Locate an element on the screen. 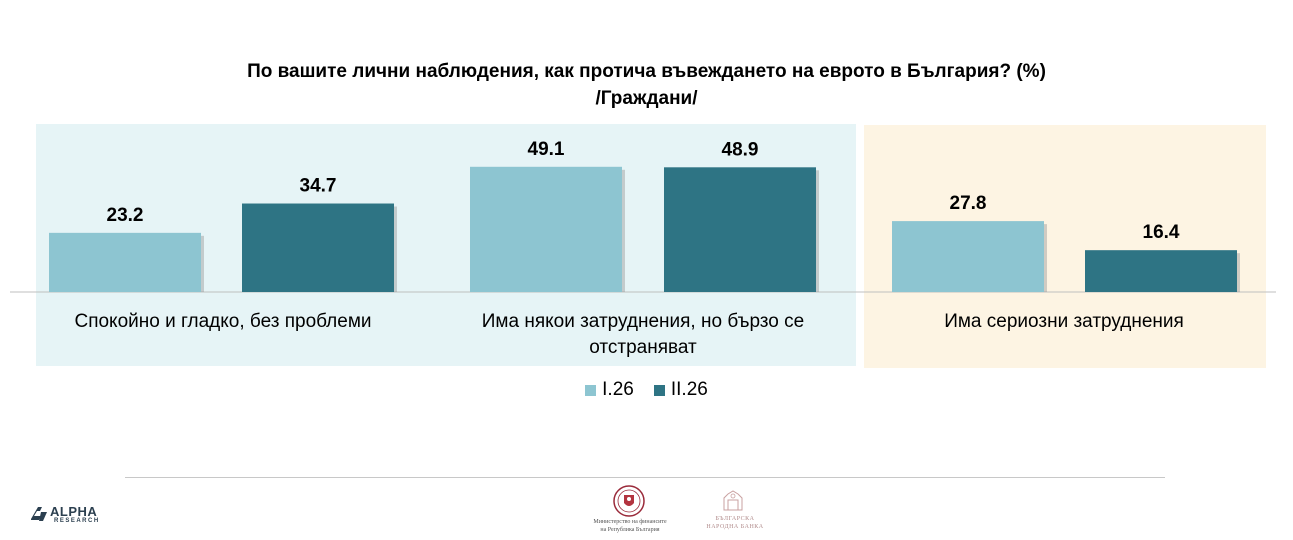  data-label-ii26-cat3: 16.4 is located at coordinates (1161, 232).